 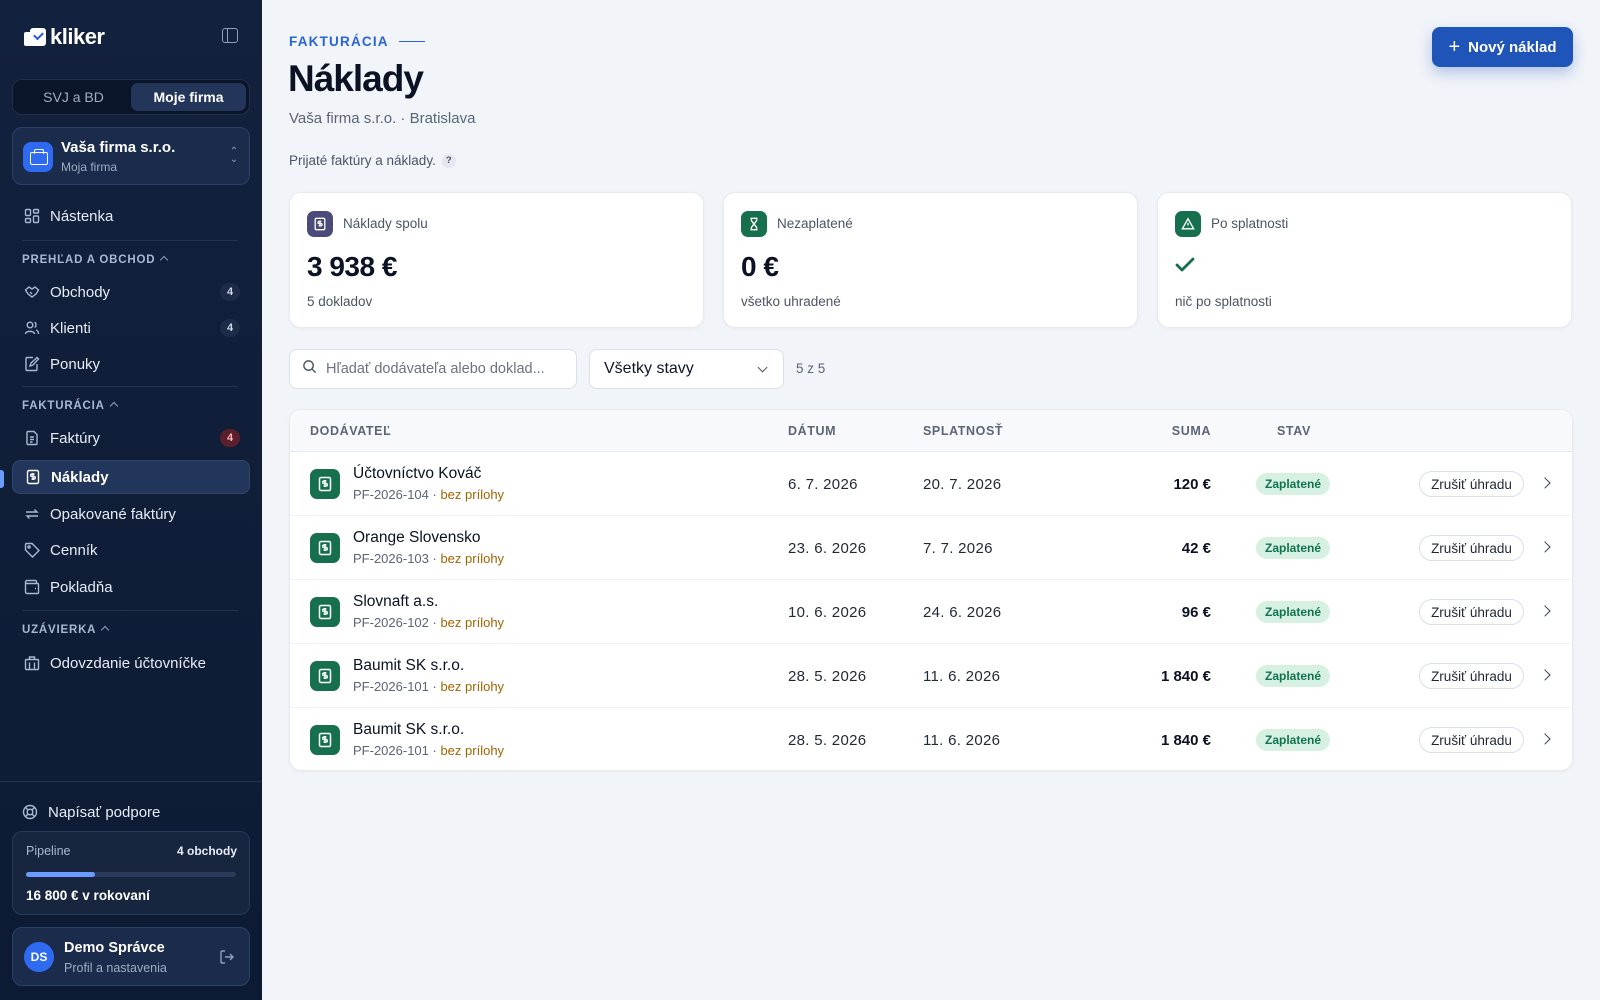 What do you see at coordinates (164, 260) in the screenshot?
I see `chevron-up-icon` at bounding box center [164, 260].